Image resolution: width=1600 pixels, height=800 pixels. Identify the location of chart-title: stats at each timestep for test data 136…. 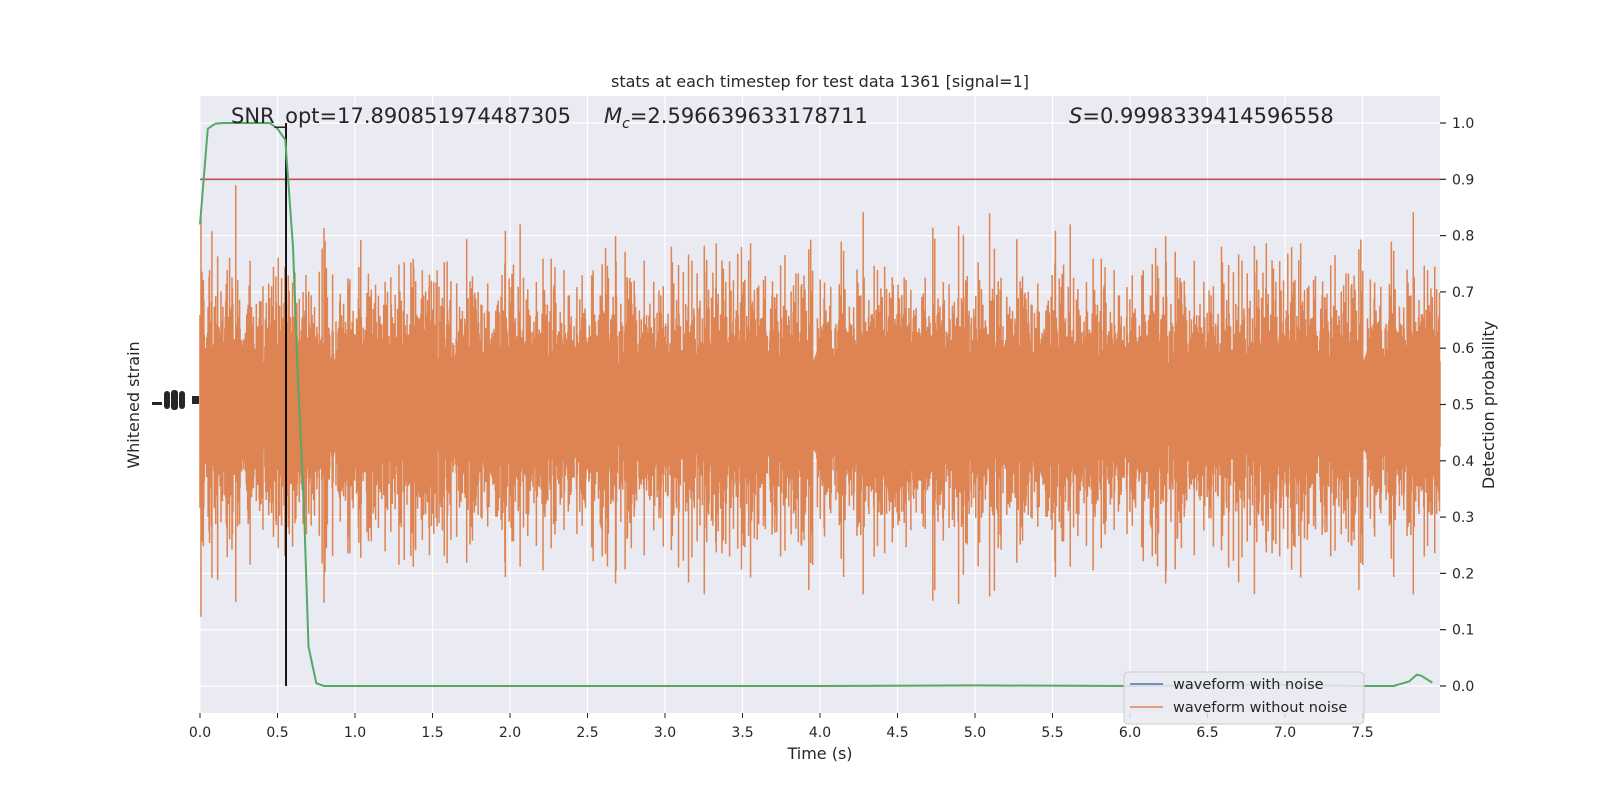
(820, 81).